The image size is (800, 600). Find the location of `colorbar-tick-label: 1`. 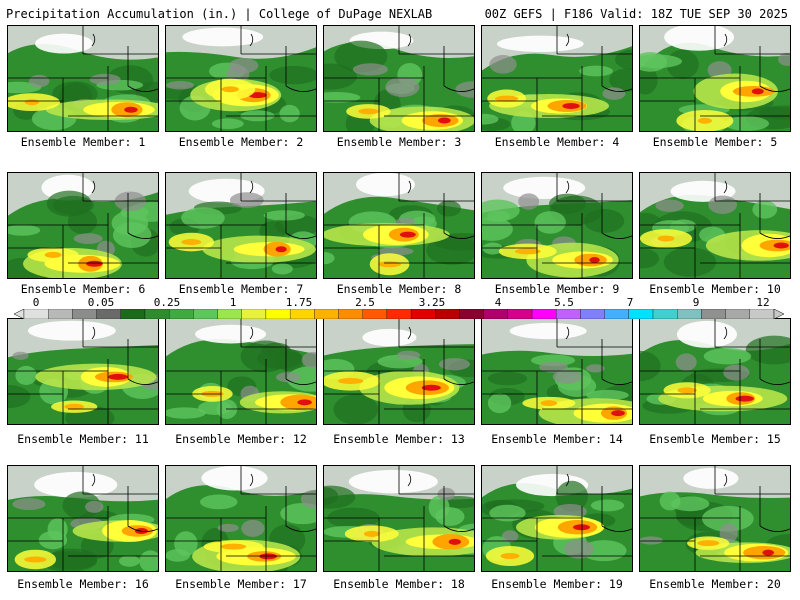

colorbar-tick-label: 1 is located at coordinates (233, 302).